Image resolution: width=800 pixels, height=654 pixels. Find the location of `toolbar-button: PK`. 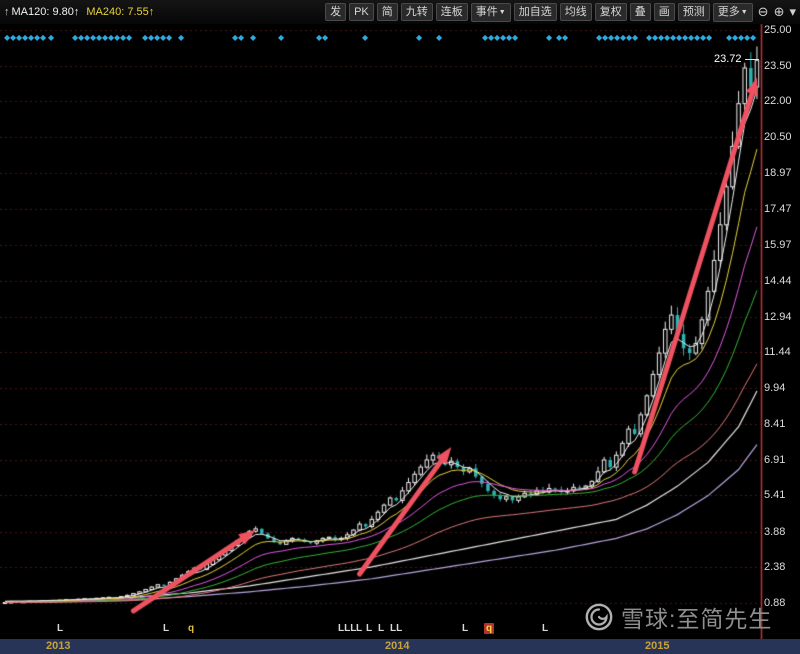

toolbar-button: PK is located at coordinates (361, 12).